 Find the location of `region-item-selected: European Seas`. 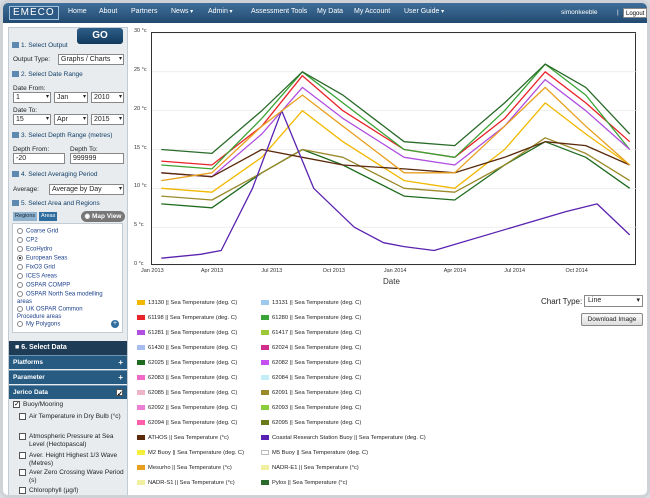

region-item-selected: European Seas is located at coordinates (42, 258).